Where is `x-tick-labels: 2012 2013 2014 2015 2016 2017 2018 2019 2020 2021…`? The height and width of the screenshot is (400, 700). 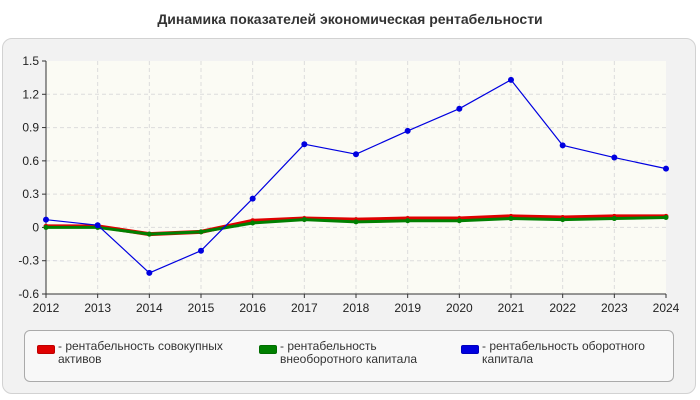
x-tick-labels: 2012 2013 2014 2015 2016 2017 2018 2019 2020 2021… is located at coordinates (356, 308).